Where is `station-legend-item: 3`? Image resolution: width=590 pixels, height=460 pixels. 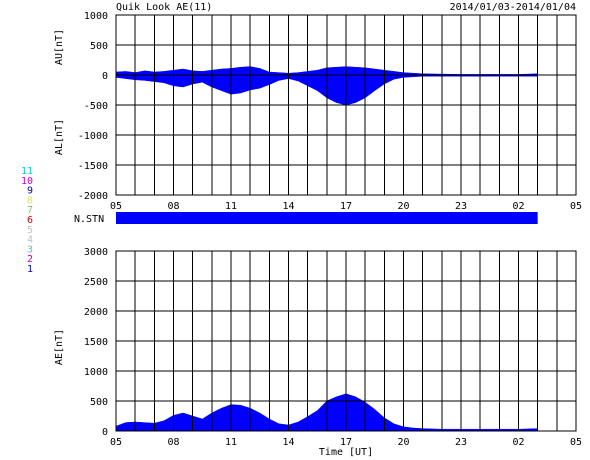
station-legend-item: 3 is located at coordinates (30, 249).